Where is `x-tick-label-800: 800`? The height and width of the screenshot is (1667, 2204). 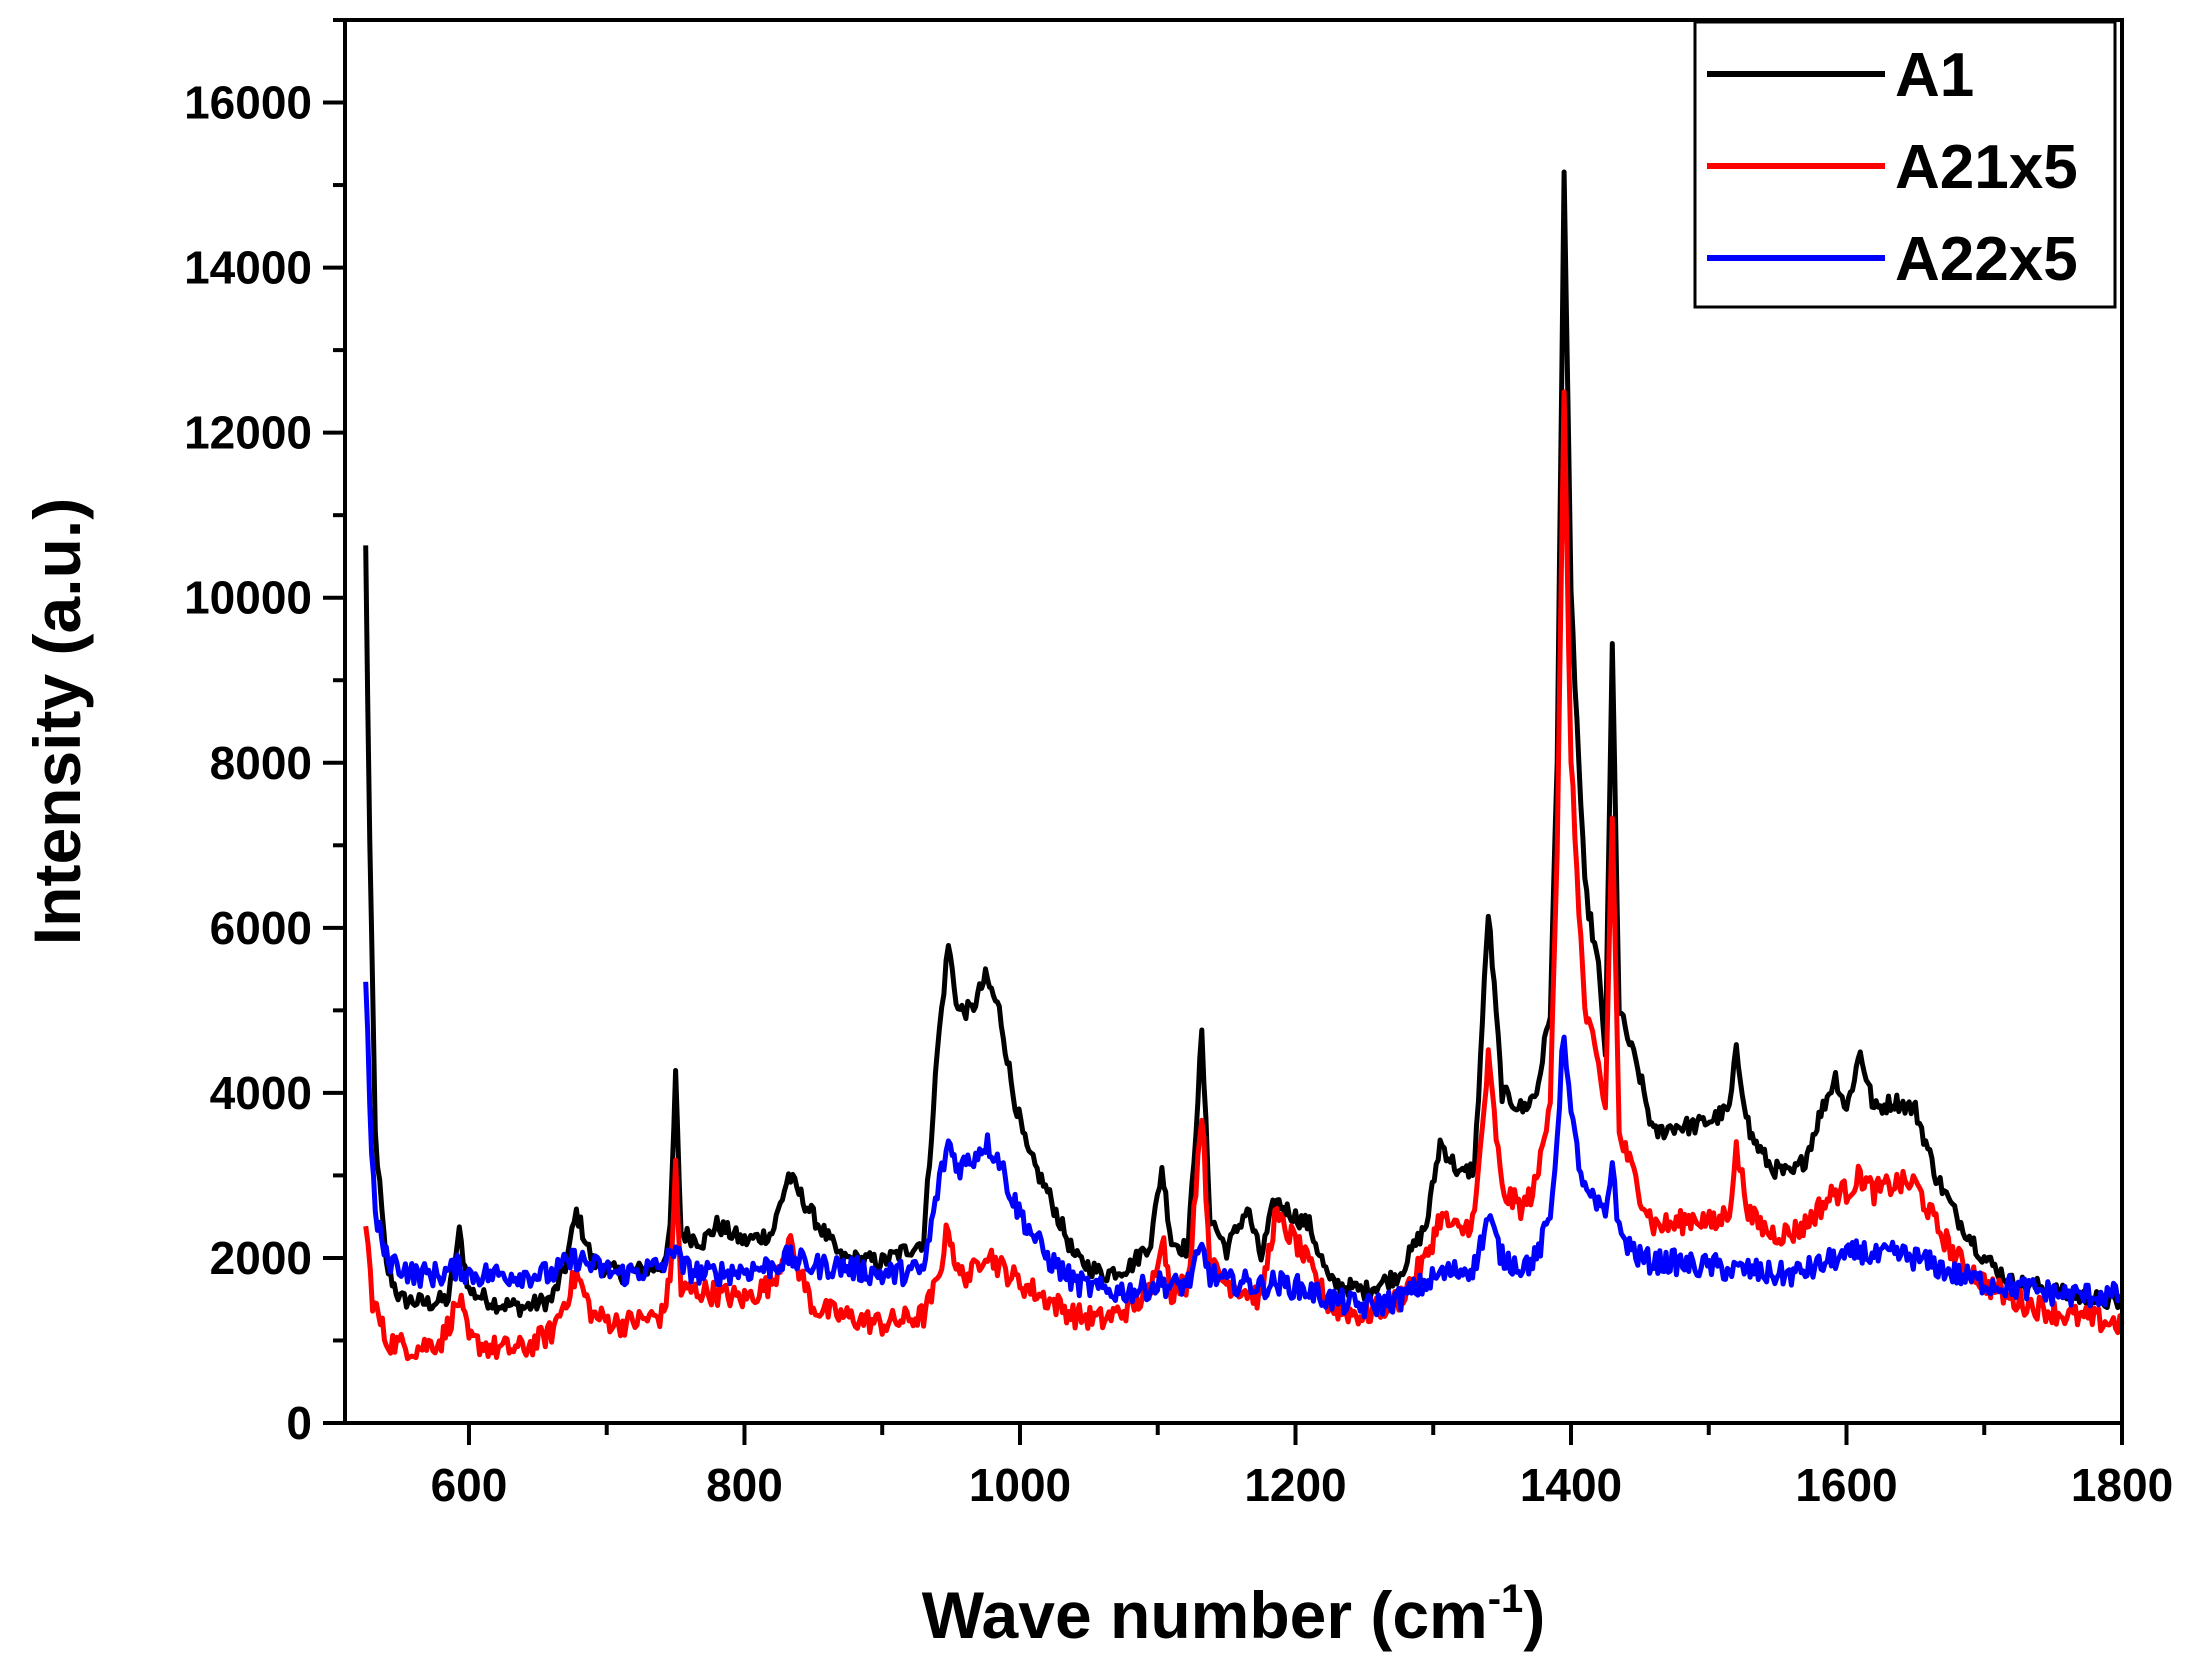 x-tick-label-800: 800 is located at coordinates (744, 1485).